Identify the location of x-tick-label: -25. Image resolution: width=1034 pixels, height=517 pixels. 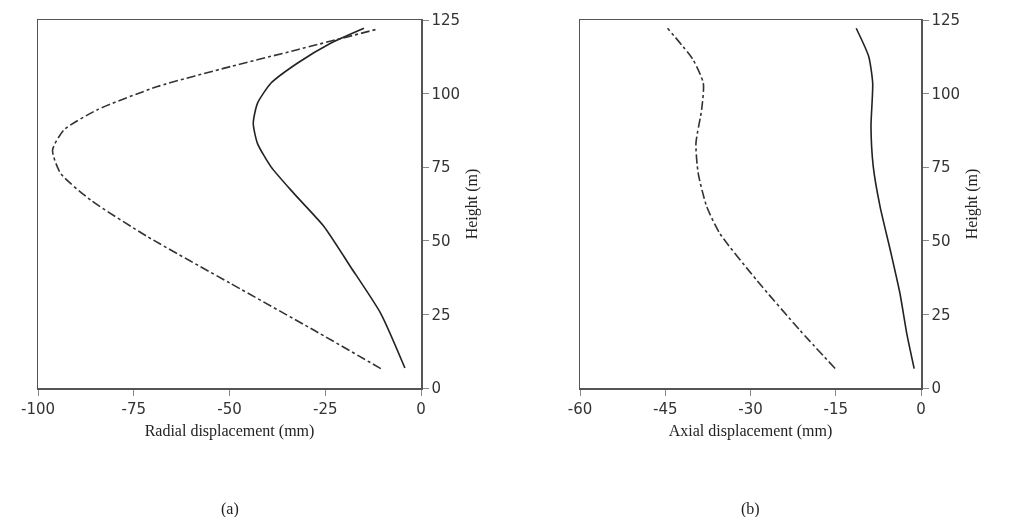
(325, 408).